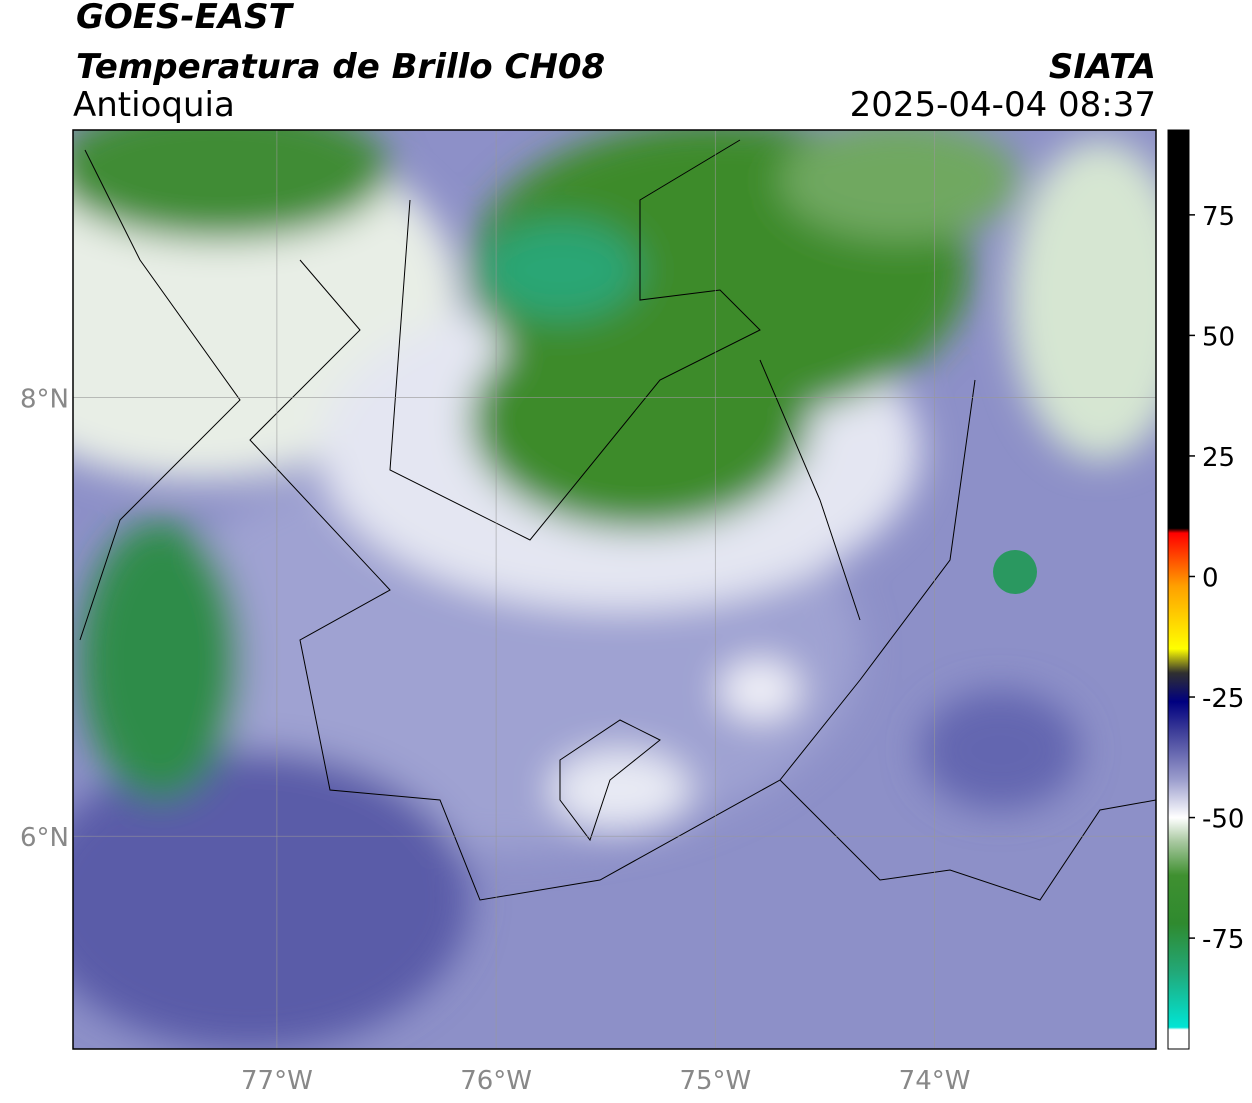  I want to click on lon-tick-label: 77°W, so click(277, 1081).